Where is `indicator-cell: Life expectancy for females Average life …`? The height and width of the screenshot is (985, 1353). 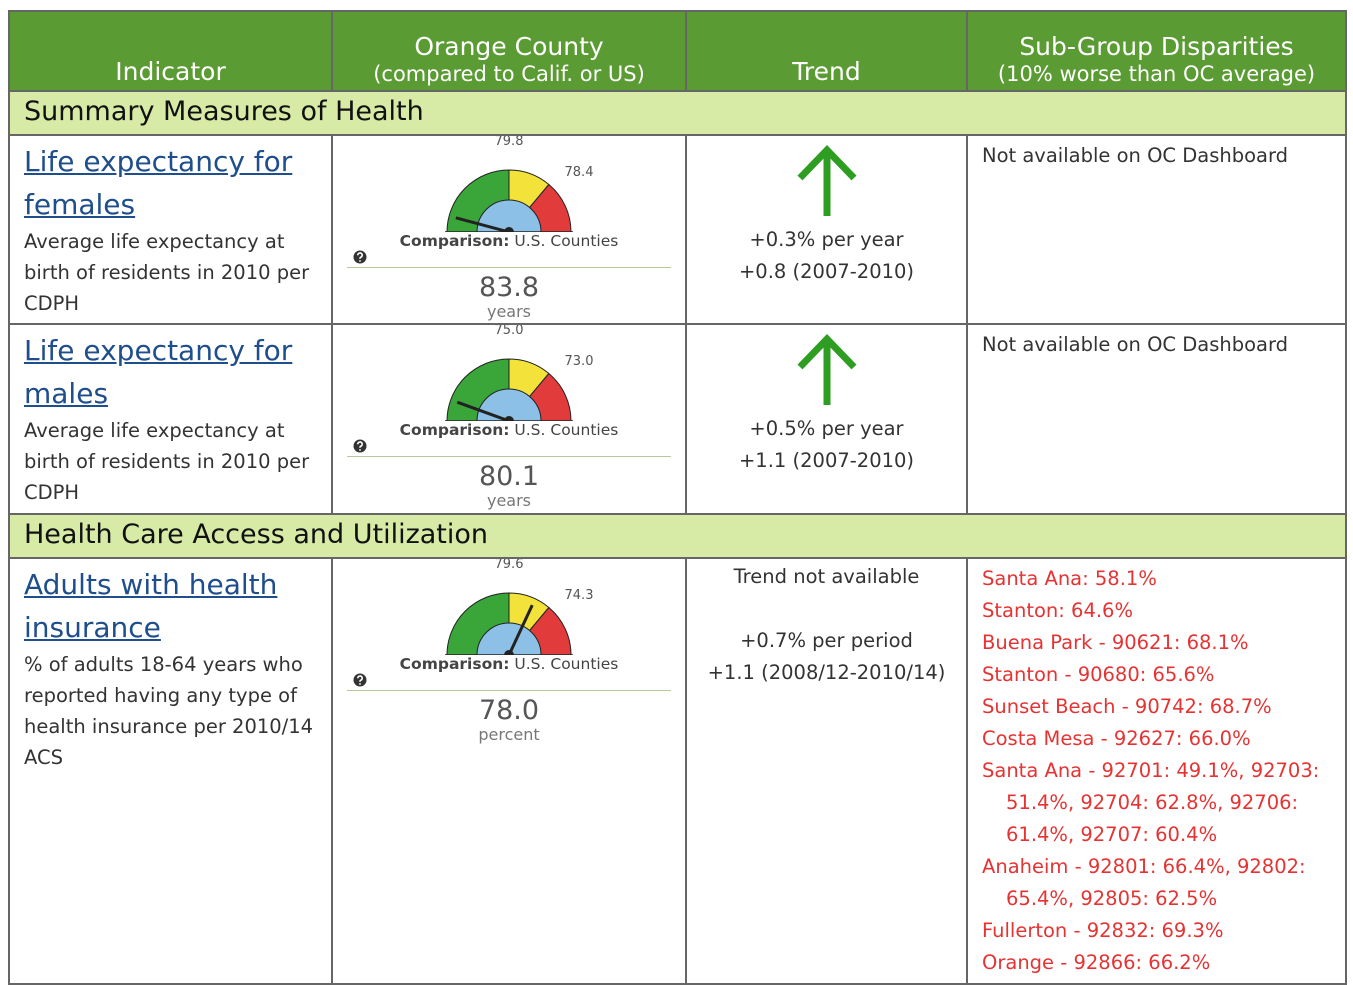 indicator-cell: Life expectancy for females Average life … is located at coordinates (170, 229).